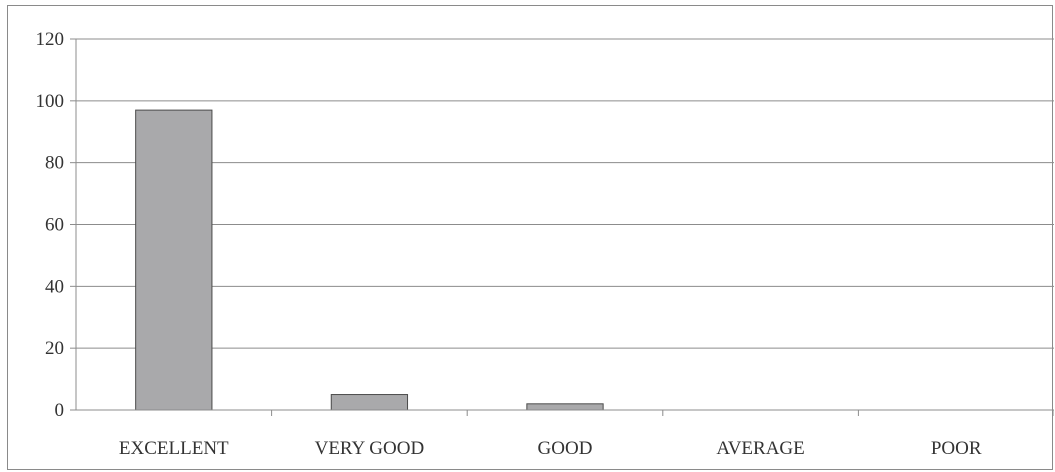 Image resolution: width=1055 pixels, height=472 pixels. Describe the element at coordinates (54, 225) in the screenshot. I see `y-tick-label: 60` at that location.